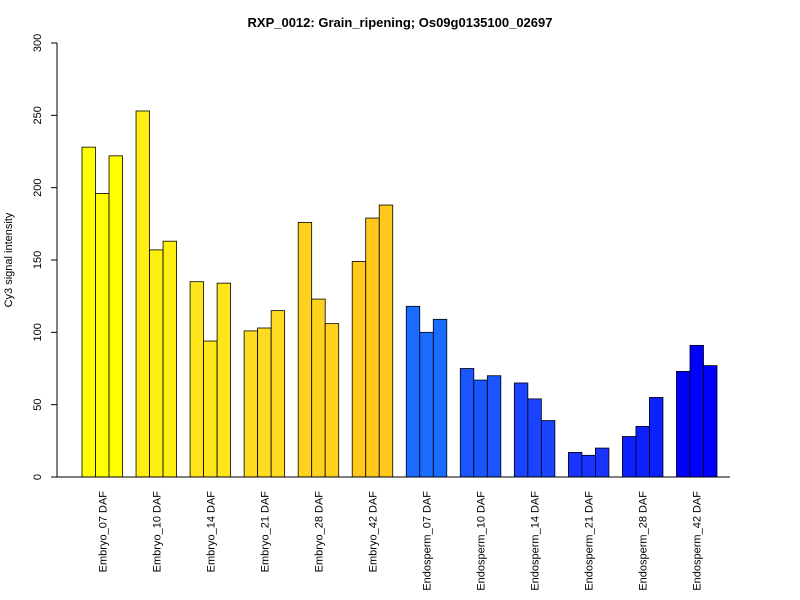 The height and width of the screenshot is (600, 800). What do you see at coordinates (373, 532) in the screenshot?
I see `category-label: Embryo_42 DAF` at bounding box center [373, 532].